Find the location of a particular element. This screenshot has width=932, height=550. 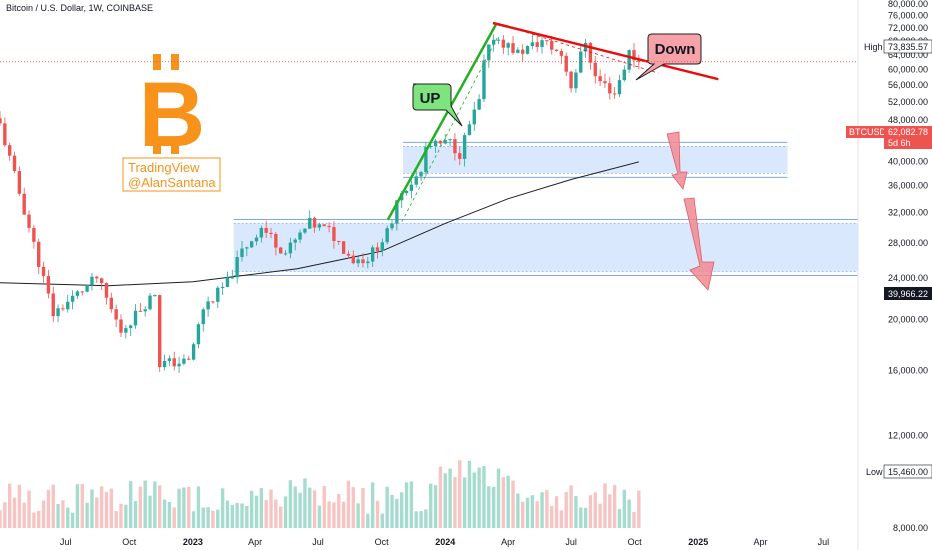

chart-title: Bitcoin / U.S. Dollar, 1W, COINBASE is located at coordinates (79, 8).